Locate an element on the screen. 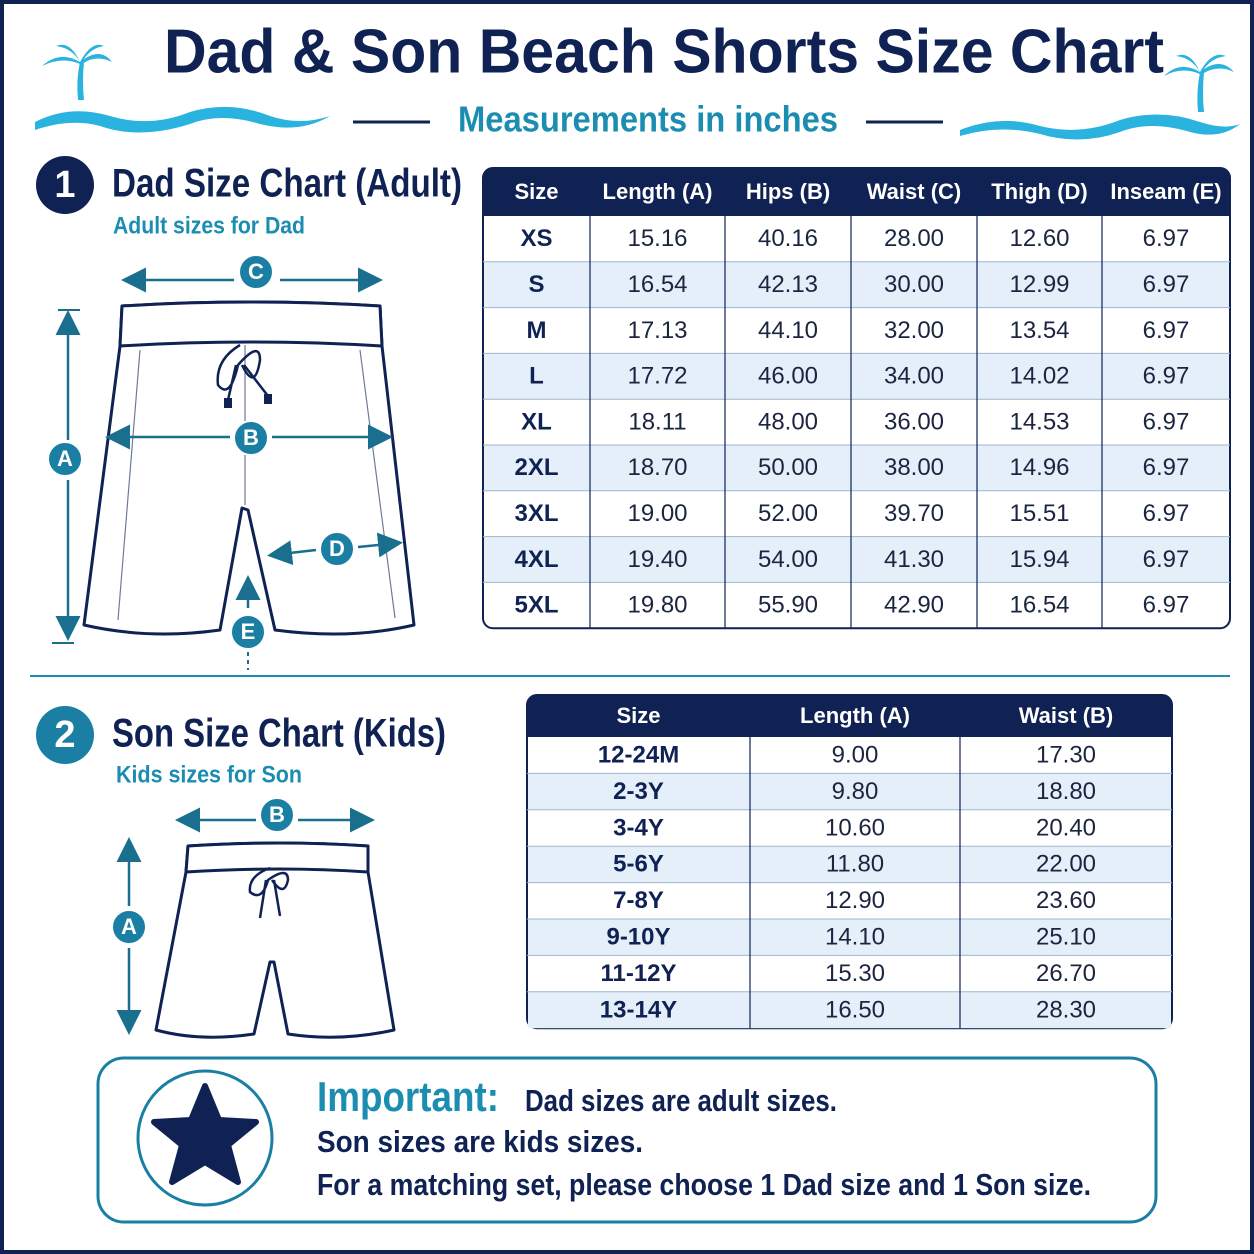  palm-right is located at coordinates (1100, 97).